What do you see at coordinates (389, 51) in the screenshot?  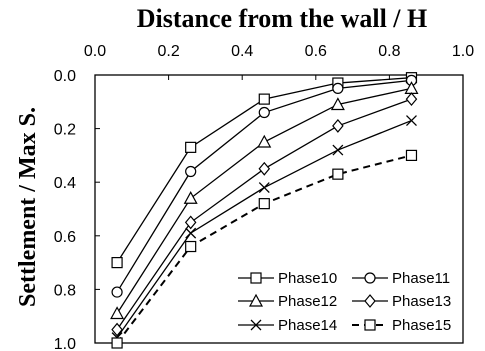 I see `x-tick-label: 0.8` at bounding box center [389, 51].